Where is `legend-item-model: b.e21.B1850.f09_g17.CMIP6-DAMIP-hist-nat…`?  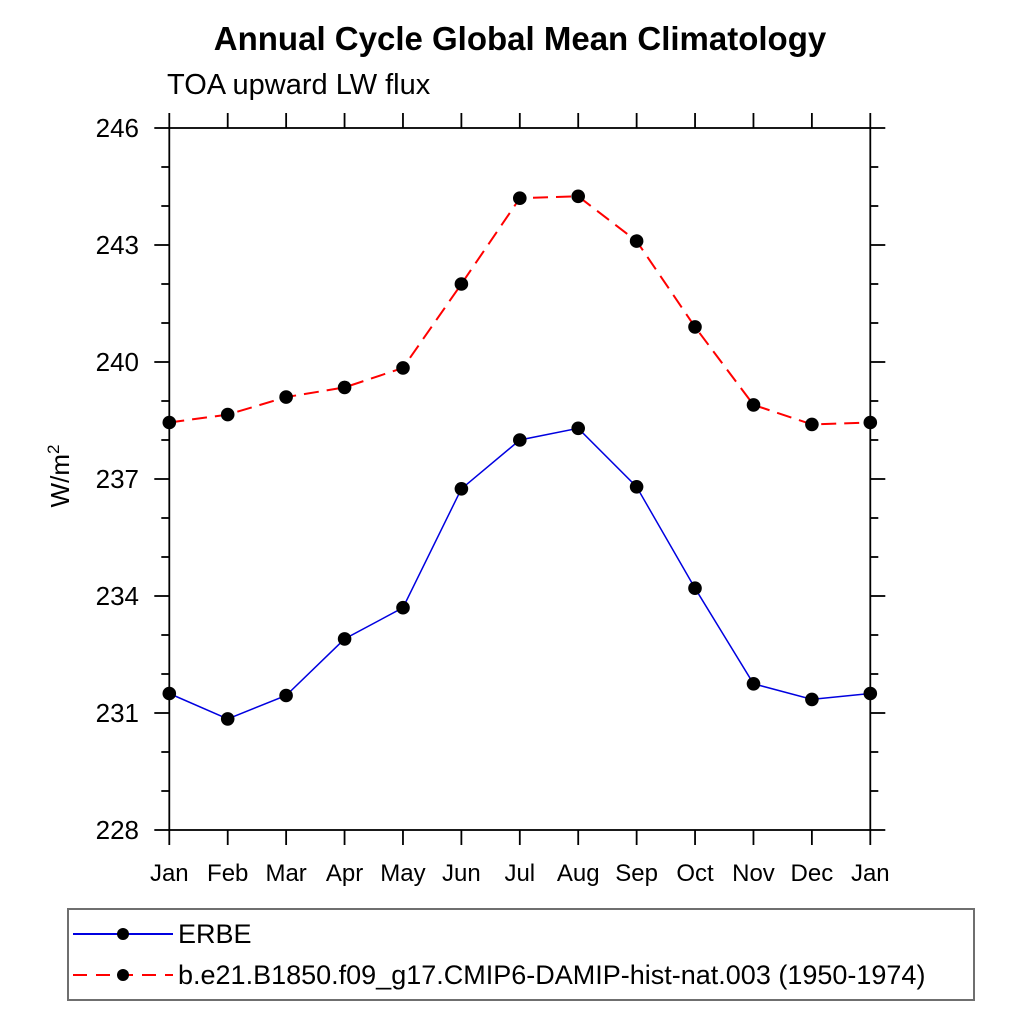
legend-item-model: b.e21.B1850.f09_g17.CMIP6-DAMIP-hist-nat… is located at coordinates (522, 975).